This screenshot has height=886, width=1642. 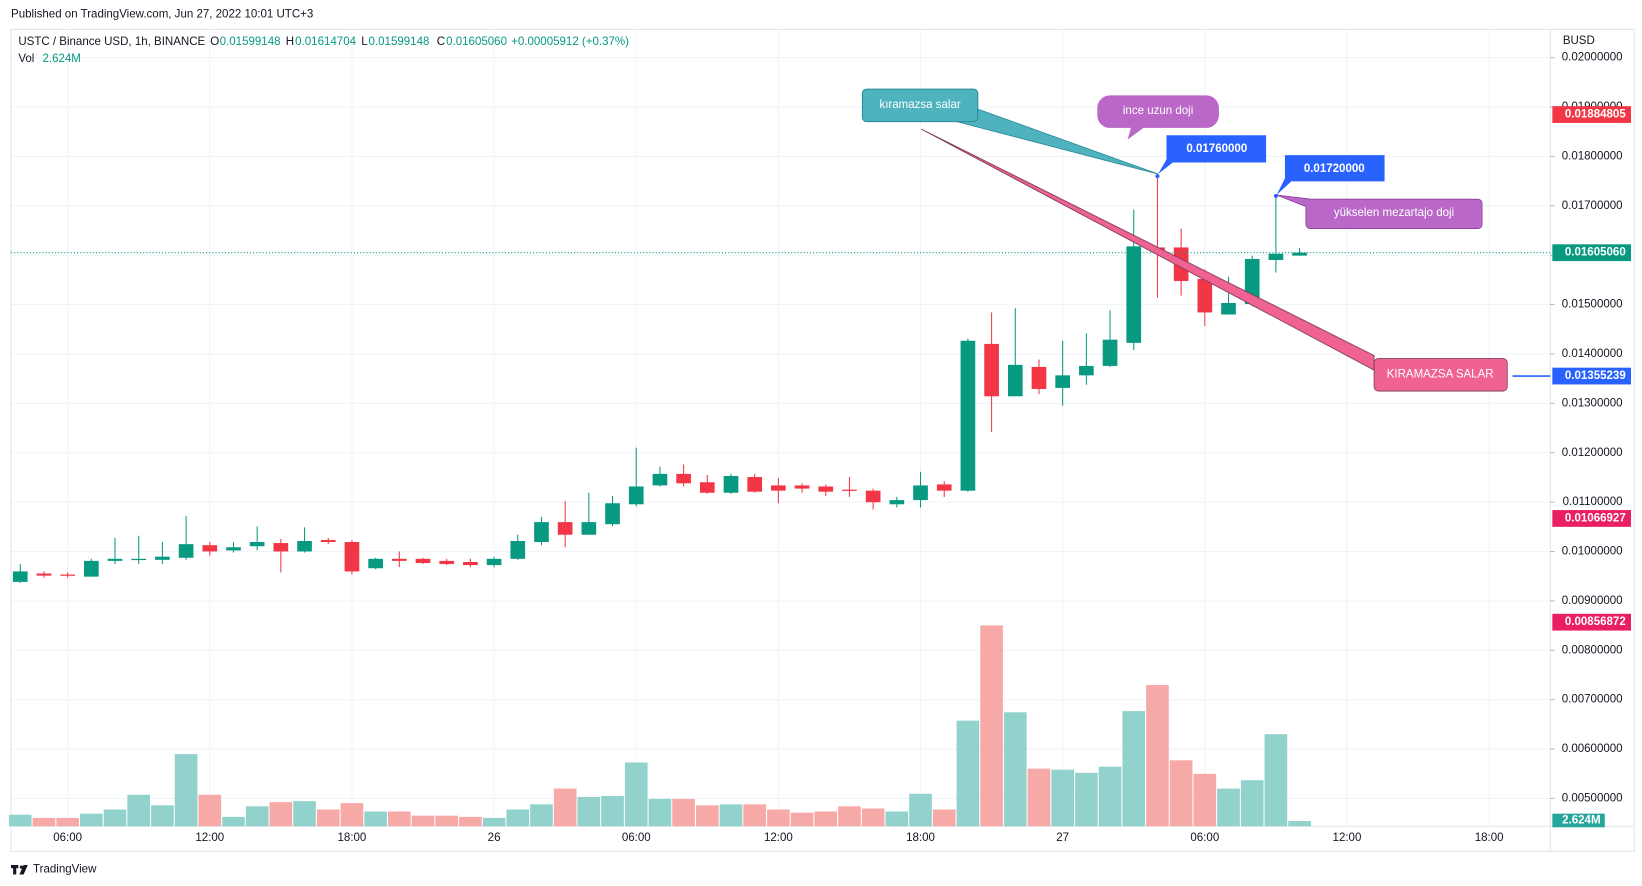 What do you see at coordinates (325, 42) in the screenshot?
I see `legend-value: 0.01614704` at bounding box center [325, 42].